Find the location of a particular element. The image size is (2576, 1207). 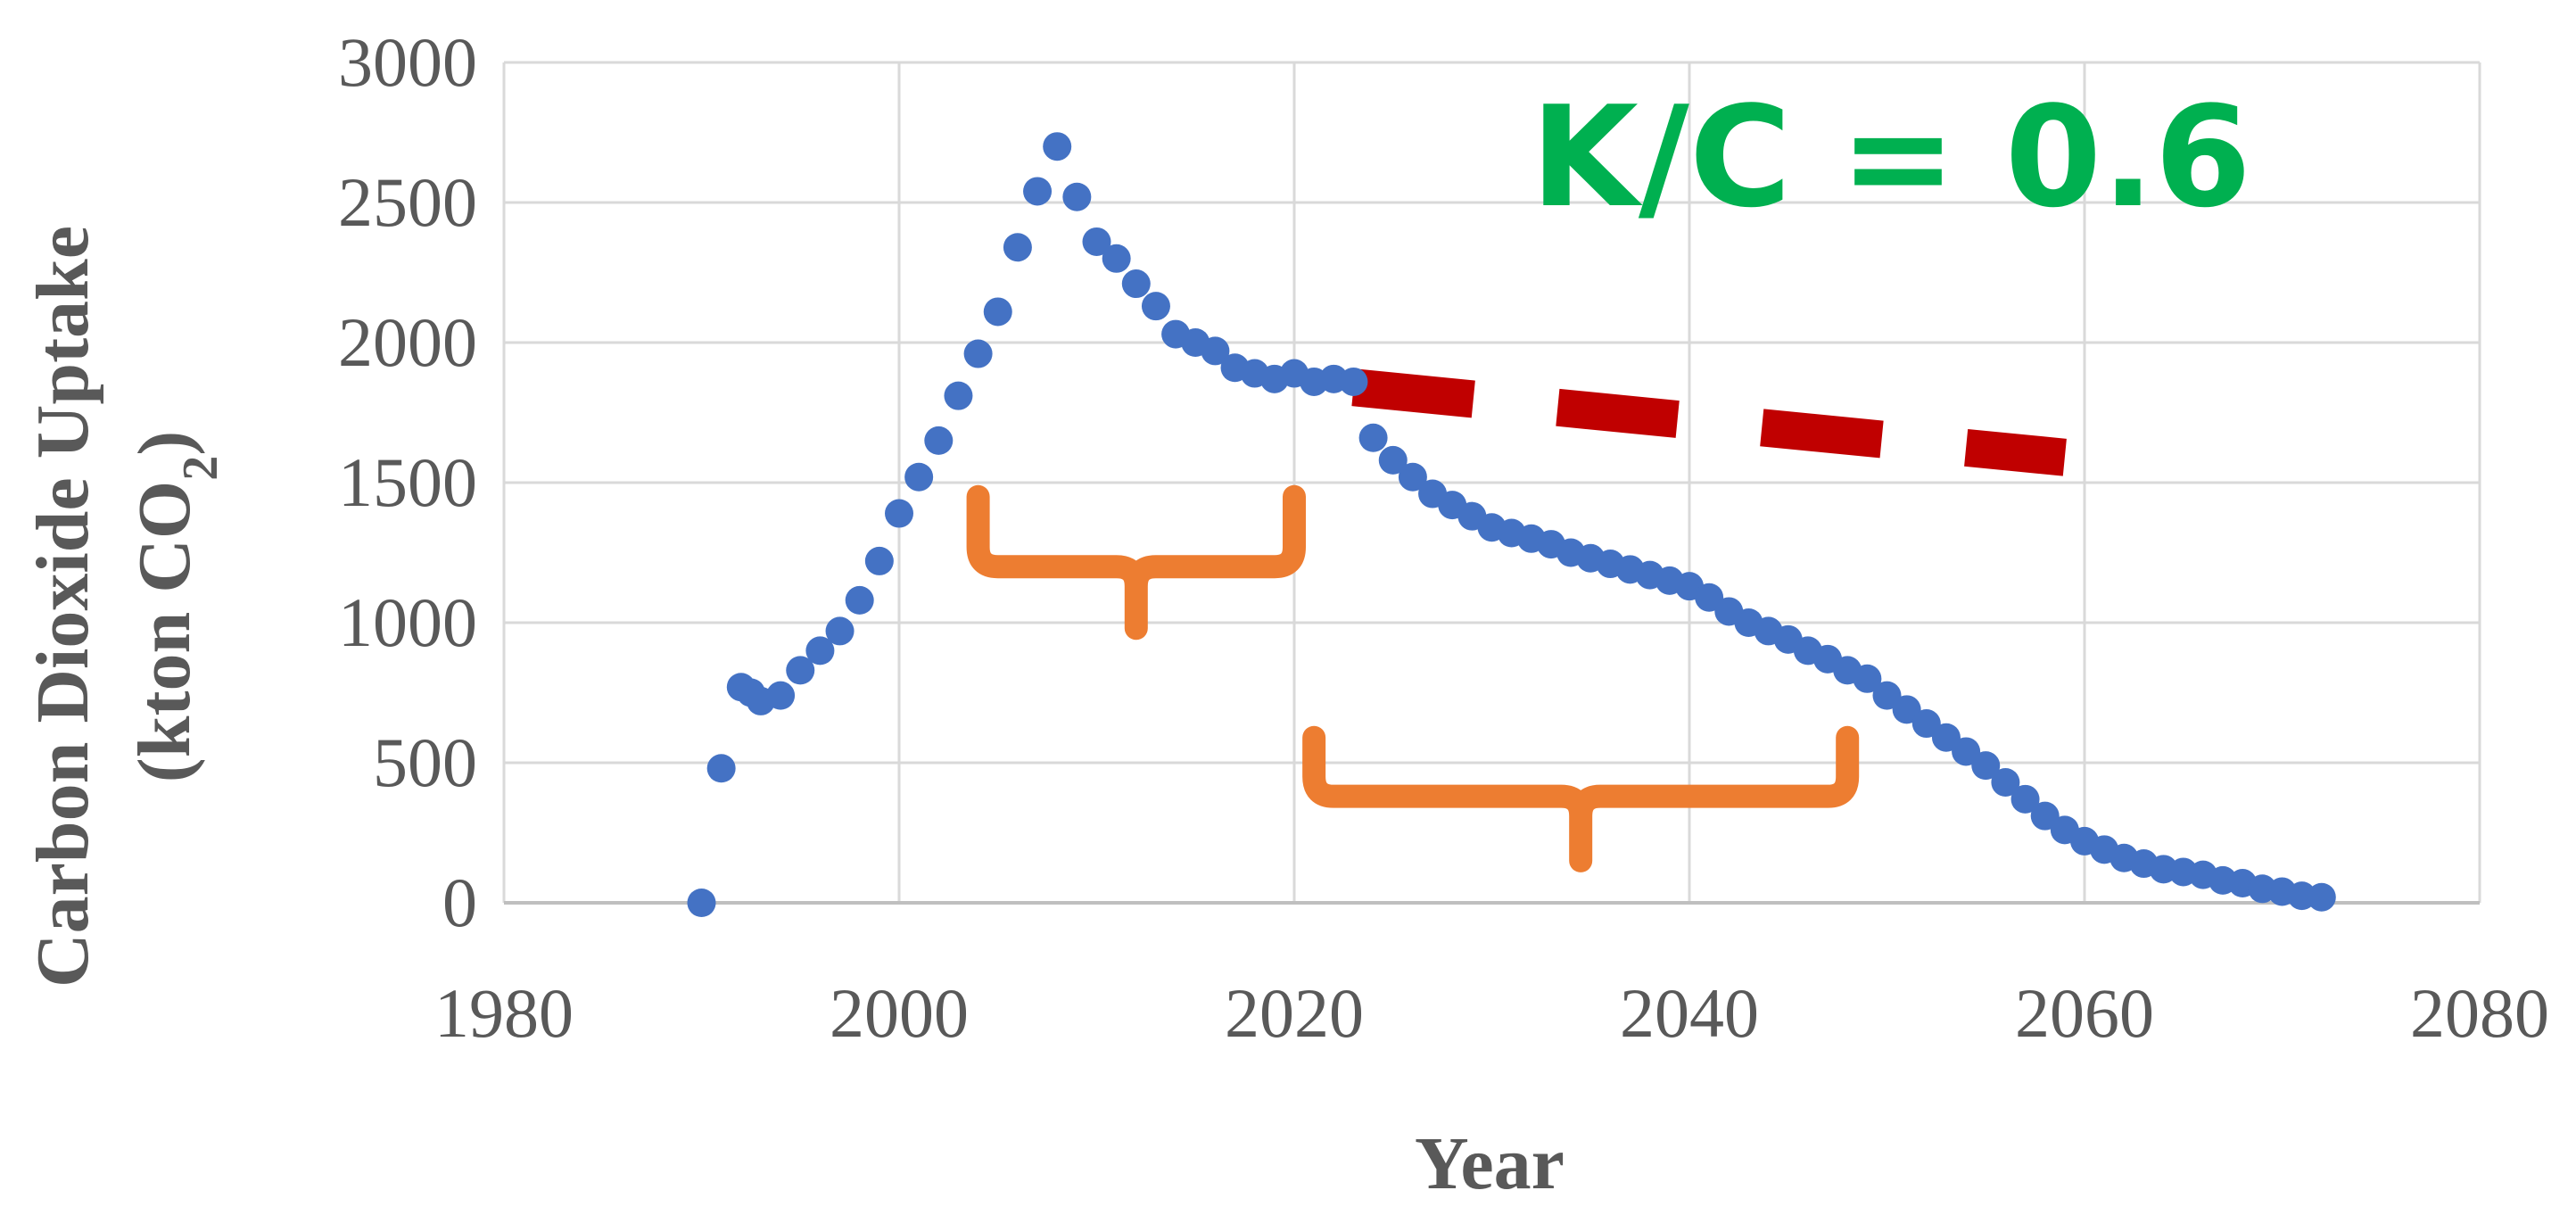

y-tick-label: 1500 is located at coordinates (408, 482).